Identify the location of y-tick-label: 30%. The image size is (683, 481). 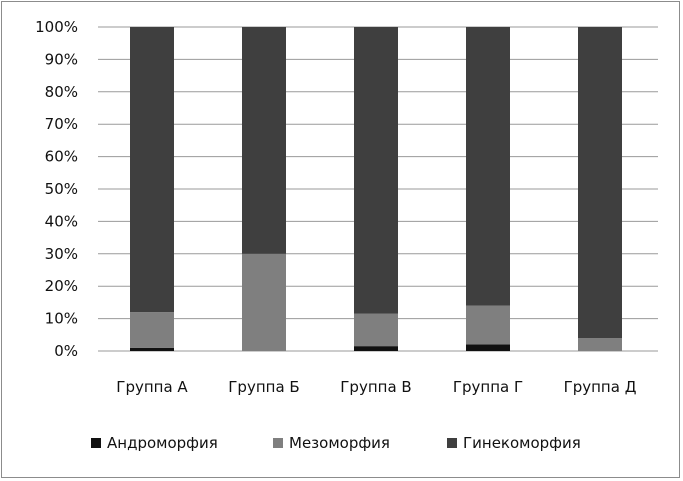
(61, 254).